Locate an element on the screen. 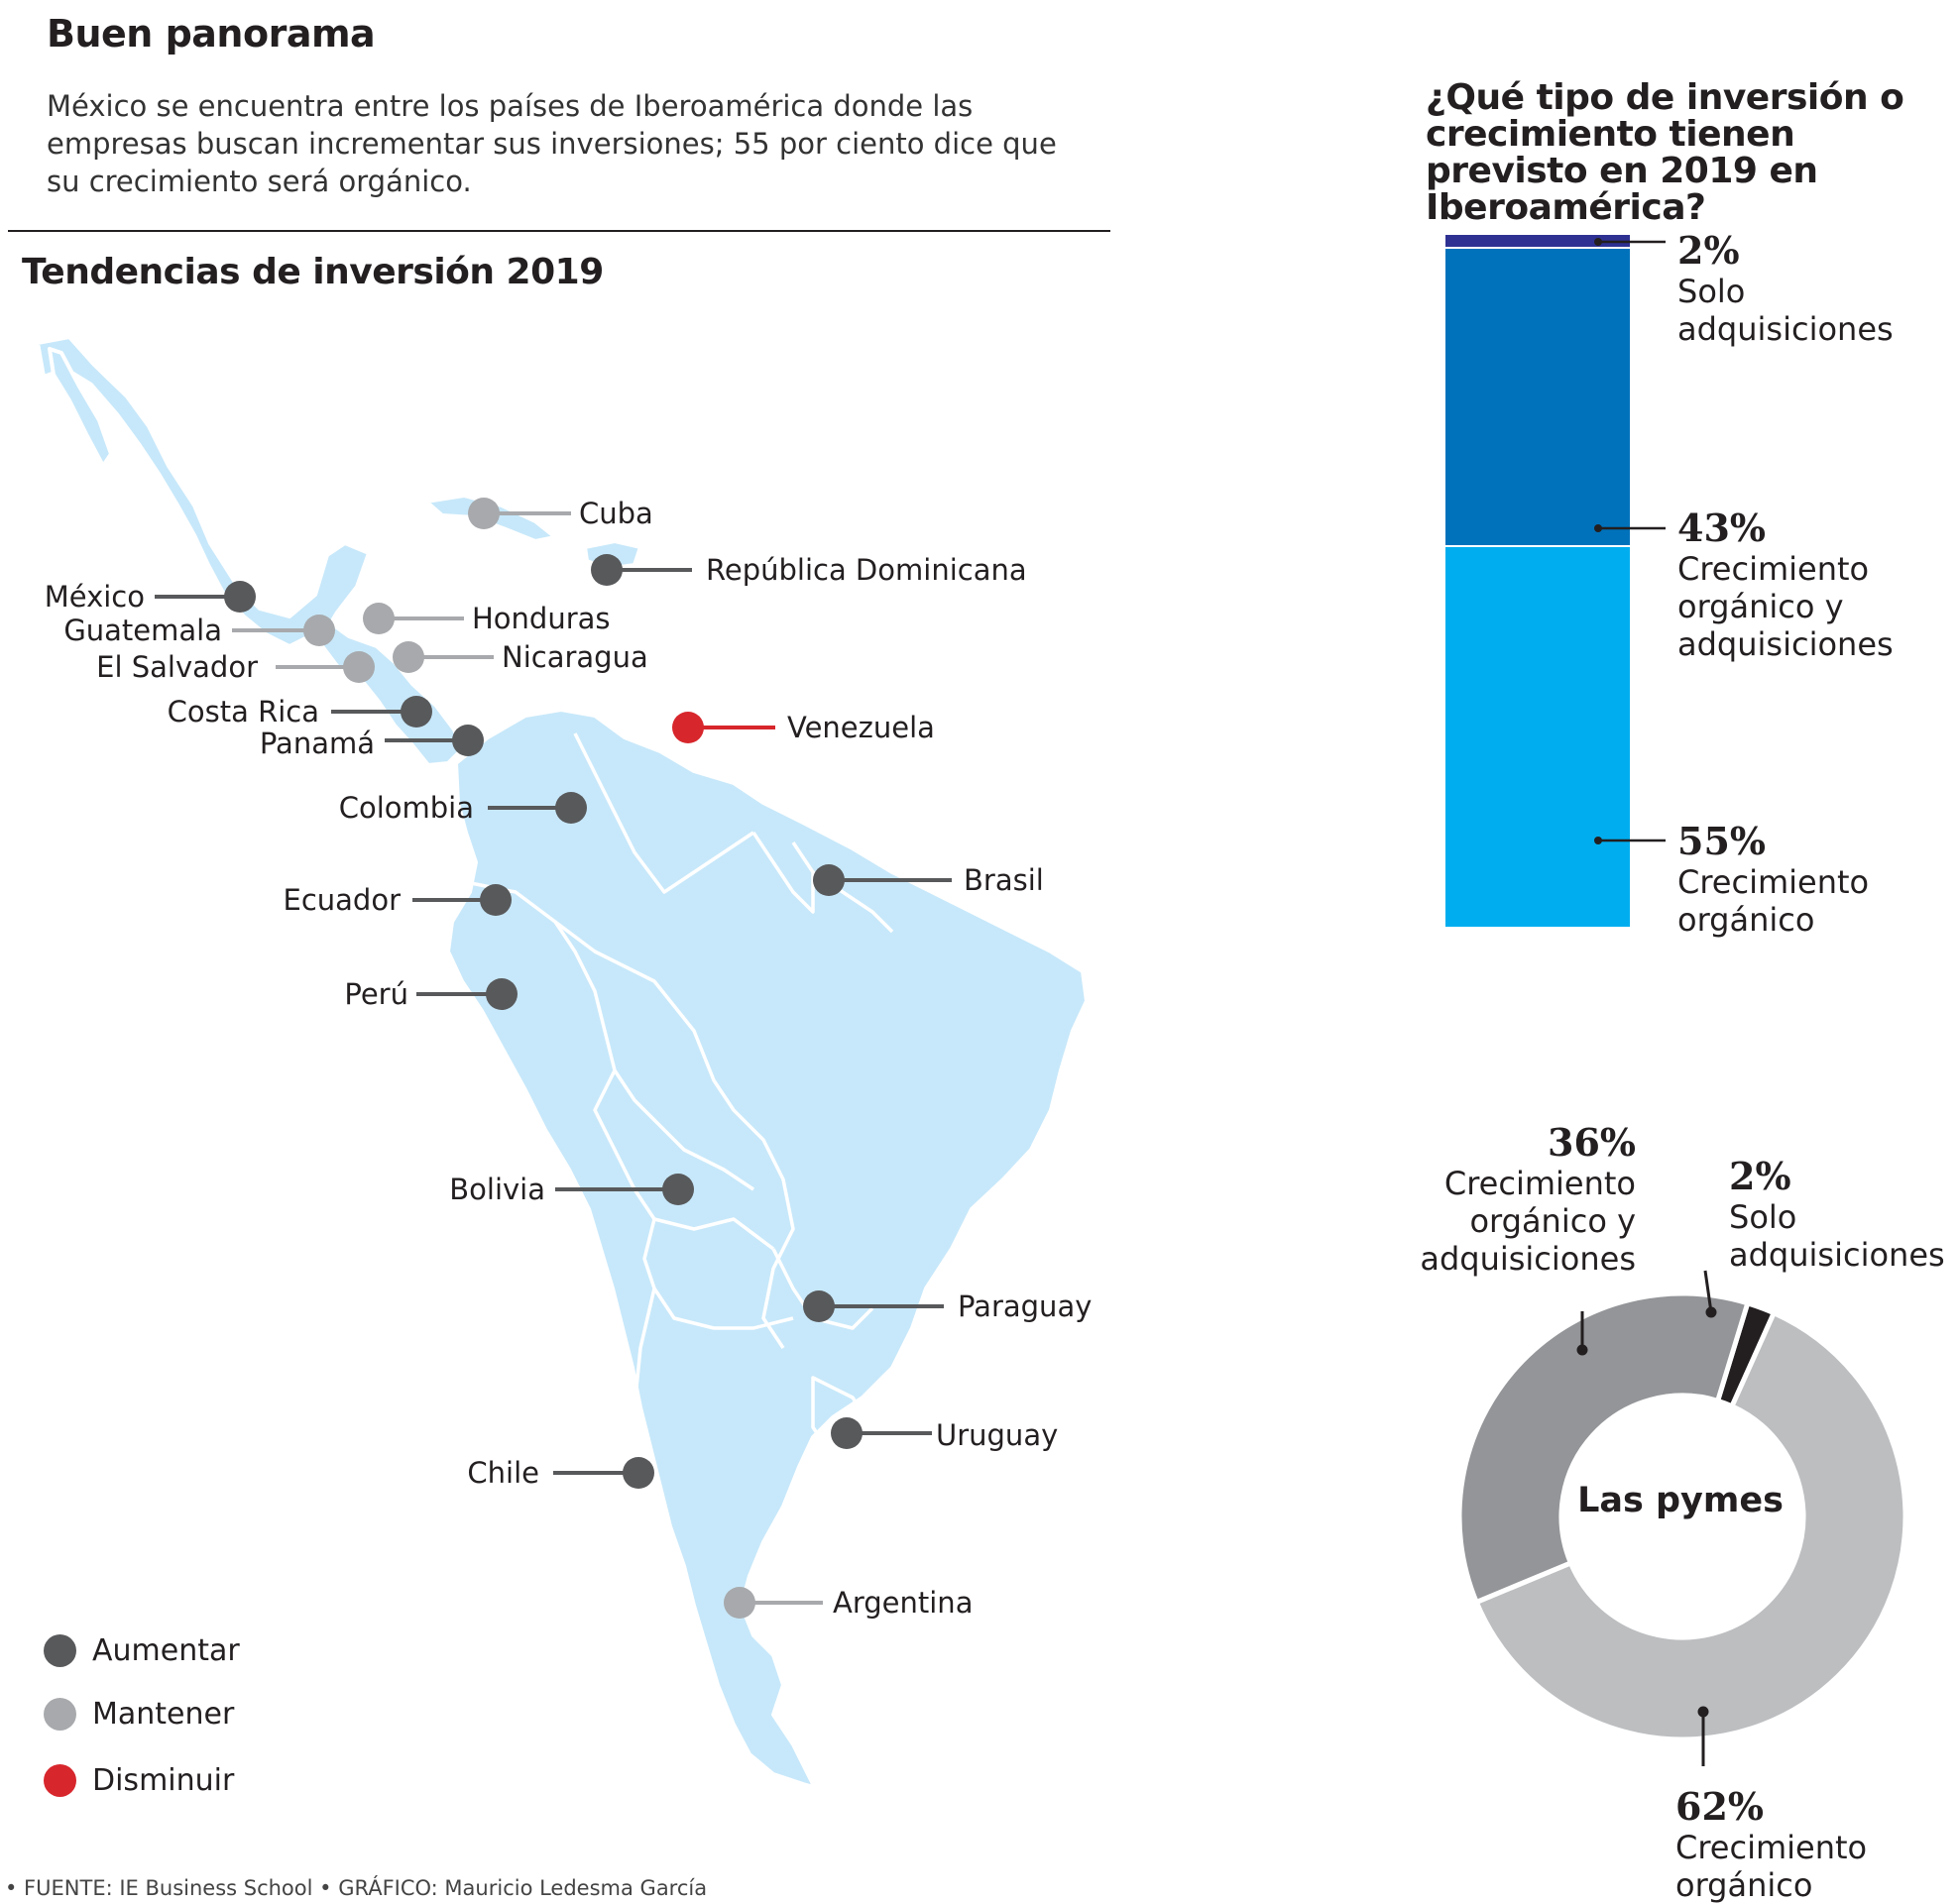 This screenshot has width=1959, height=1904. bar-caption: Crecimiento orgánico is located at coordinates (1774, 901).